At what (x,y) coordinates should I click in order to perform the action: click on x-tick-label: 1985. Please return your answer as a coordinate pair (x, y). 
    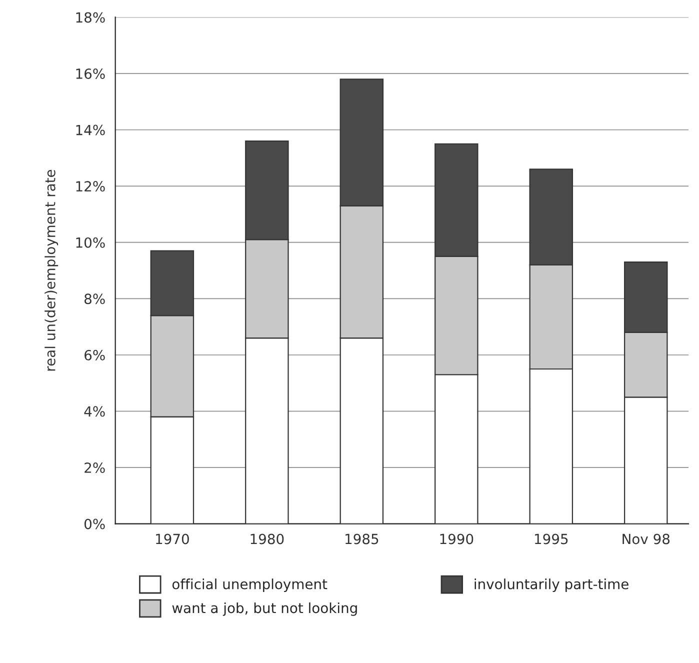
    Looking at the image, I should click on (362, 539).